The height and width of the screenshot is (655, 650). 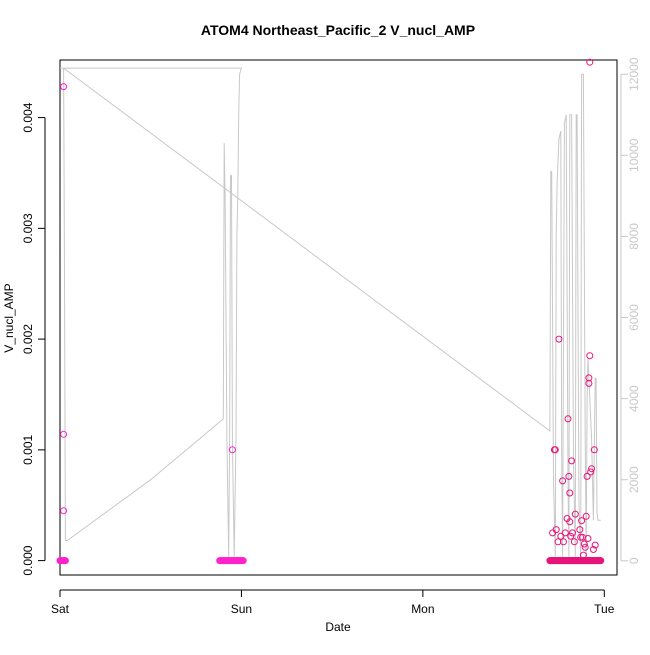 What do you see at coordinates (9, 317) in the screenshot?
I see `y-axis-label: V_nucl_AMP` at bounding box center [9, 317].